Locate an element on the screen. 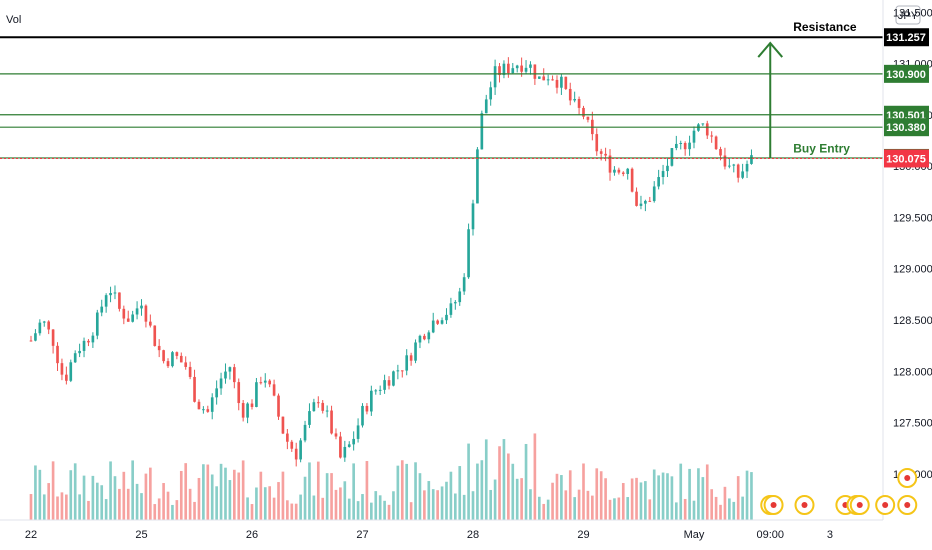 Image resolution: width=932 pixels, height=550 pixels. volume-label: Vol is located at coordinates (13, 20).